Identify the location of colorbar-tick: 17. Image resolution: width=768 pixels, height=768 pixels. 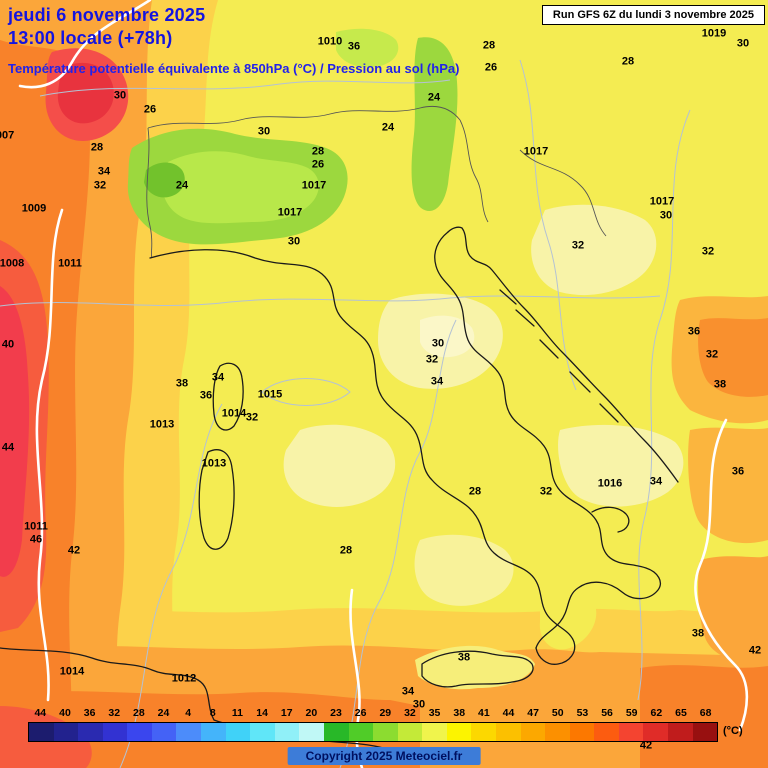
(286, 713).